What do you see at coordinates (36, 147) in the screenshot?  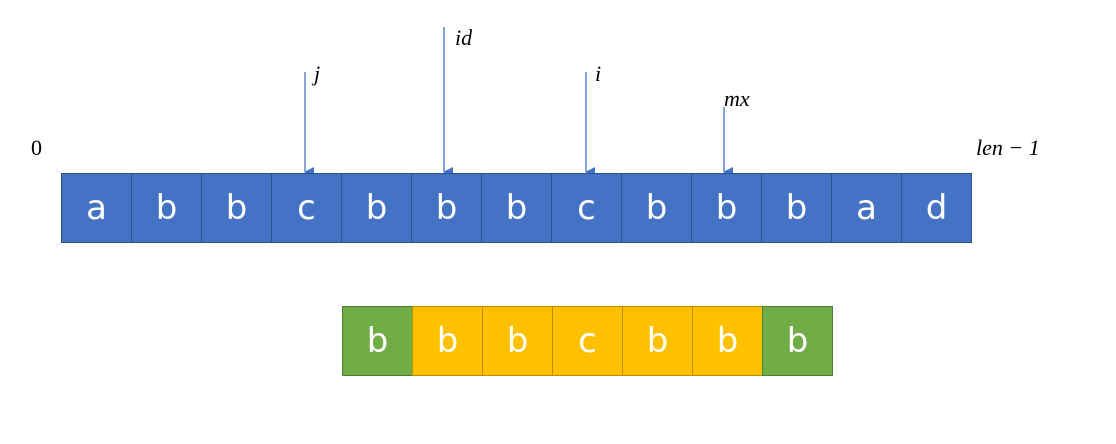 I see `start-index-label: 0` at bounding box center [36, 147].